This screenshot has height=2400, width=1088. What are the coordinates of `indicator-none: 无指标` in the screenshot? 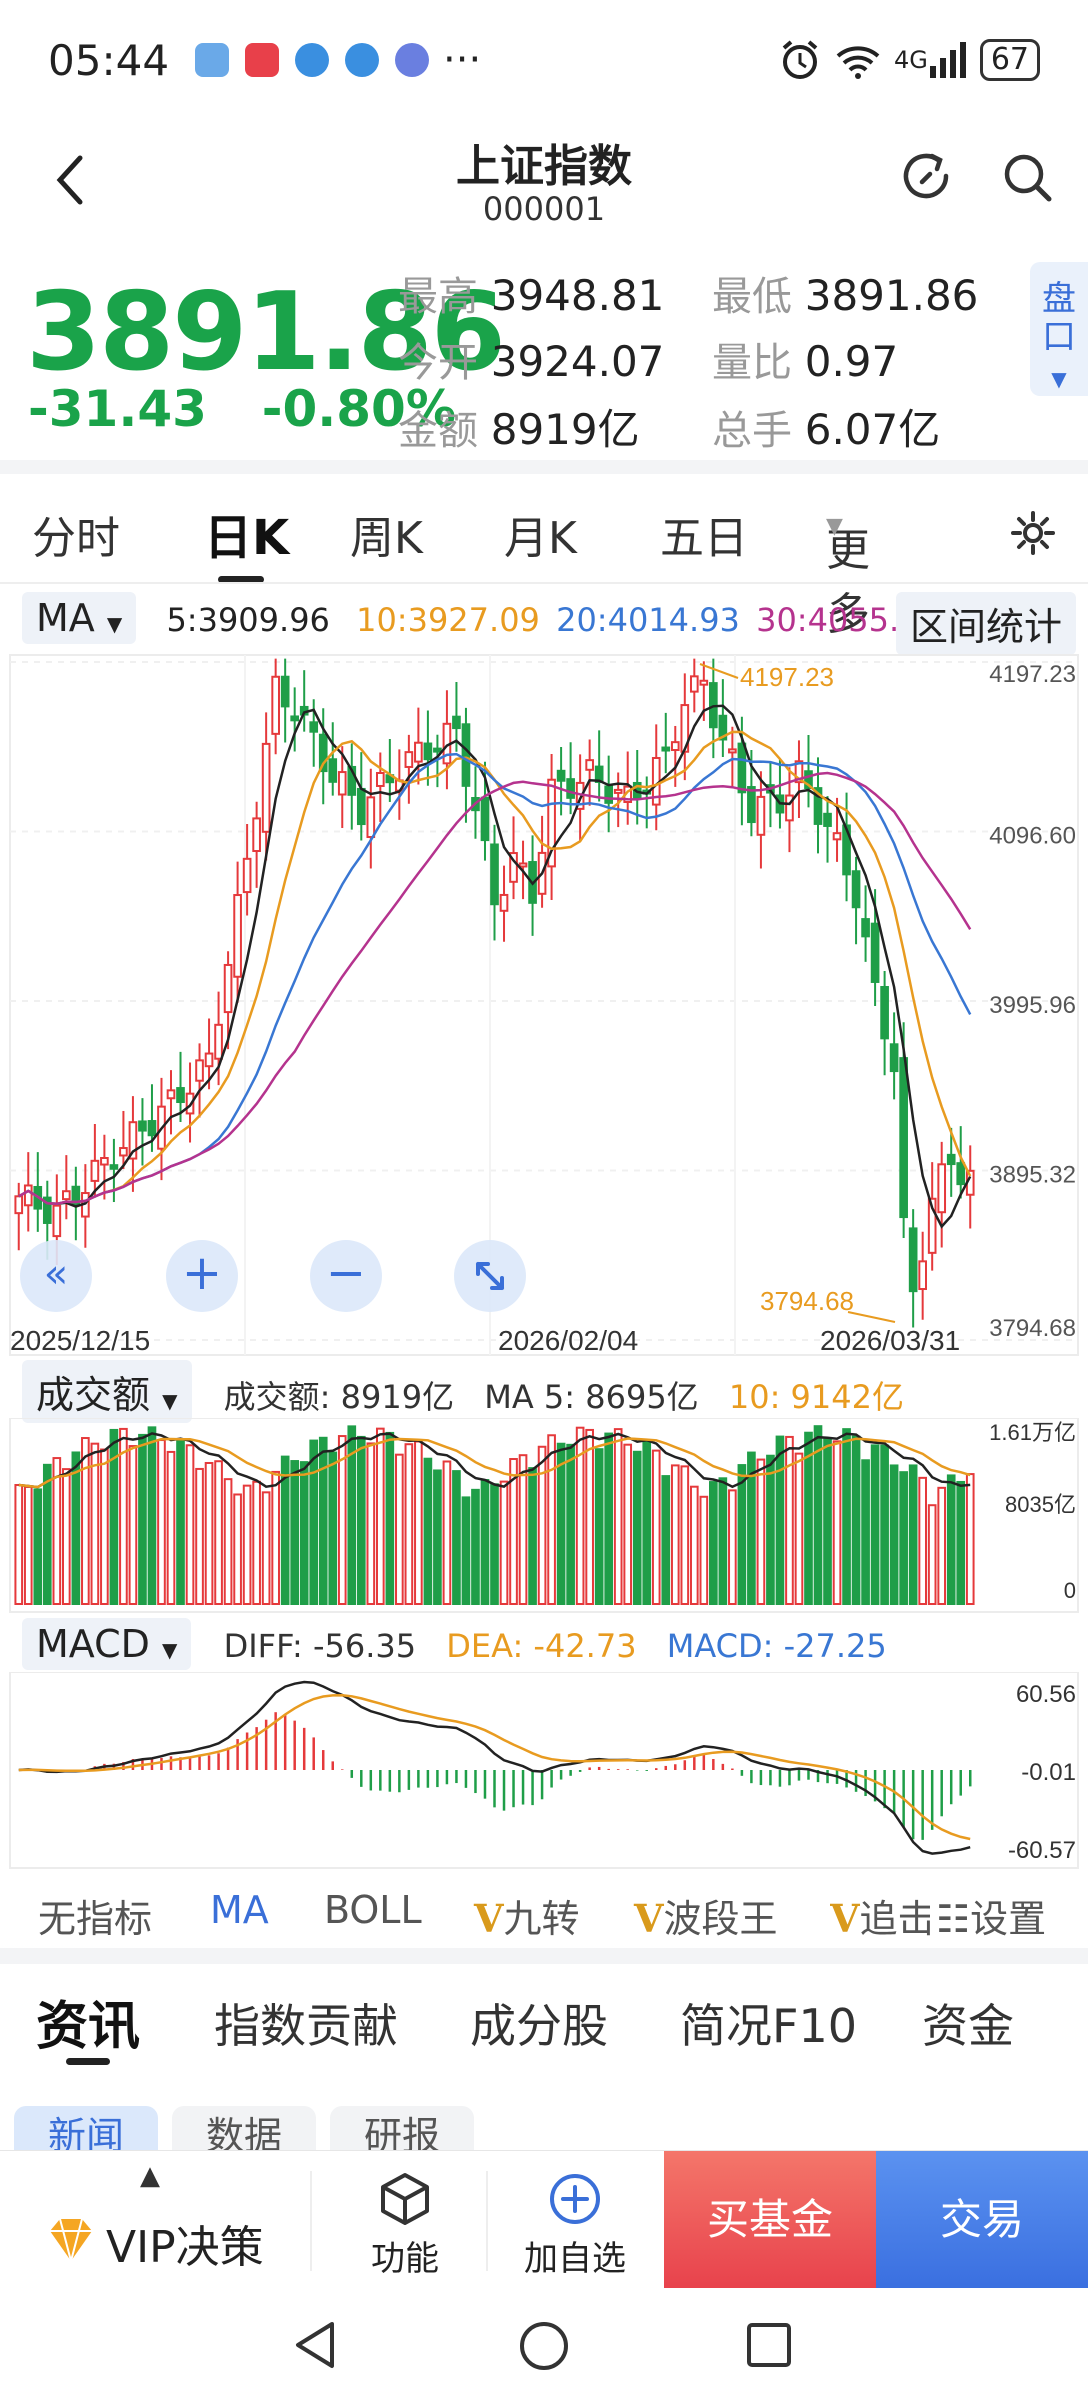 It's located at (95, 1919).